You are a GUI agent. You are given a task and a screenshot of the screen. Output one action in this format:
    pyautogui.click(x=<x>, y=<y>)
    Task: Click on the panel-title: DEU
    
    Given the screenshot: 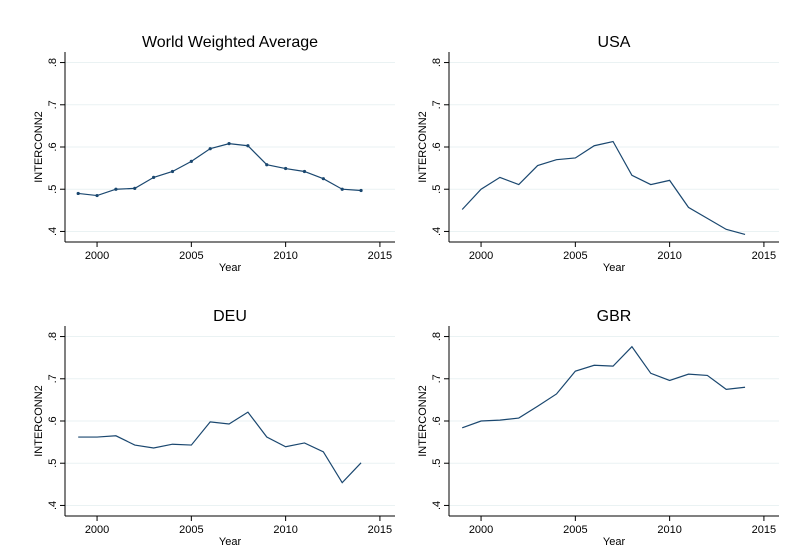 What is the action you would take?
    pyautogui.click(x=230, y=316)
    